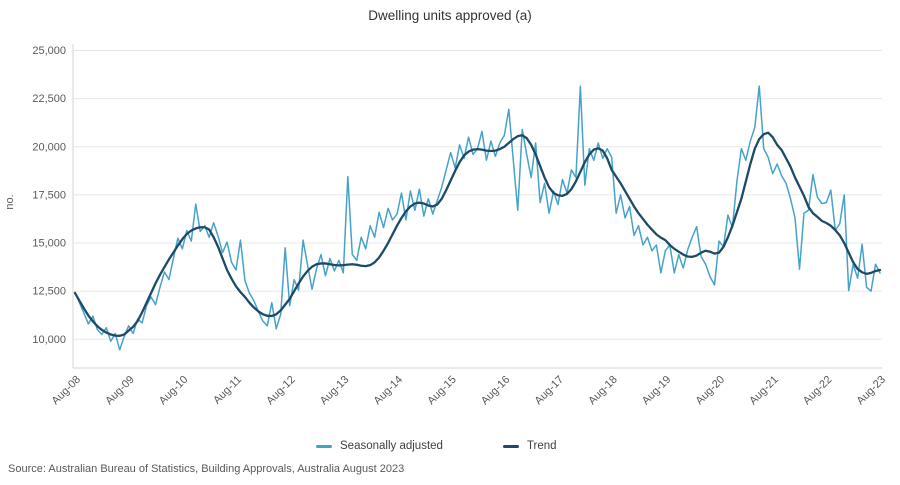  I want to click on x-tick-label: Aug-14, so click(389, 391).